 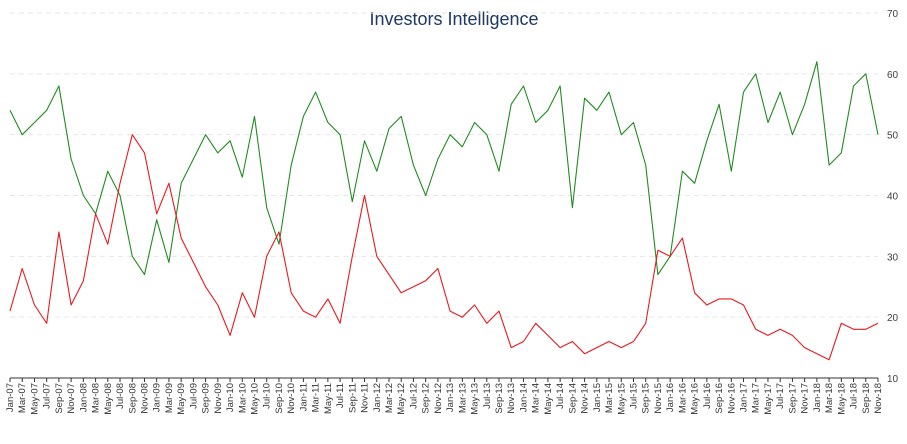 What do you see at coordinates (560, 396) in the screenshot?
I see `x-tick-label: Jul-14` at bounding box center [560, 396].